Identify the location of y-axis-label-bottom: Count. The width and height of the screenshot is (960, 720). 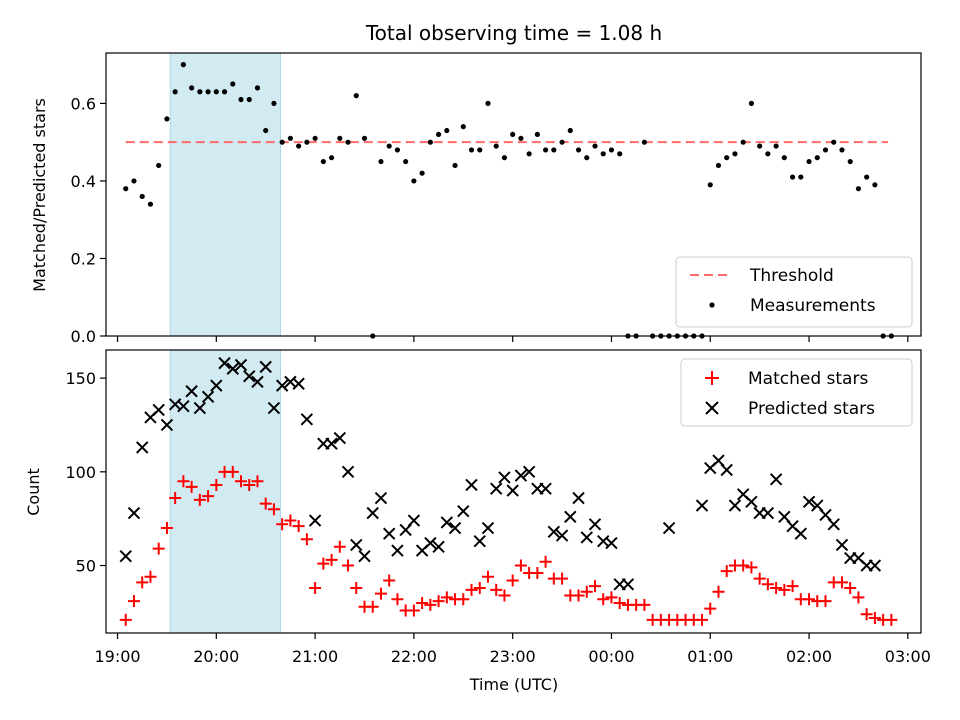
(33, 492).